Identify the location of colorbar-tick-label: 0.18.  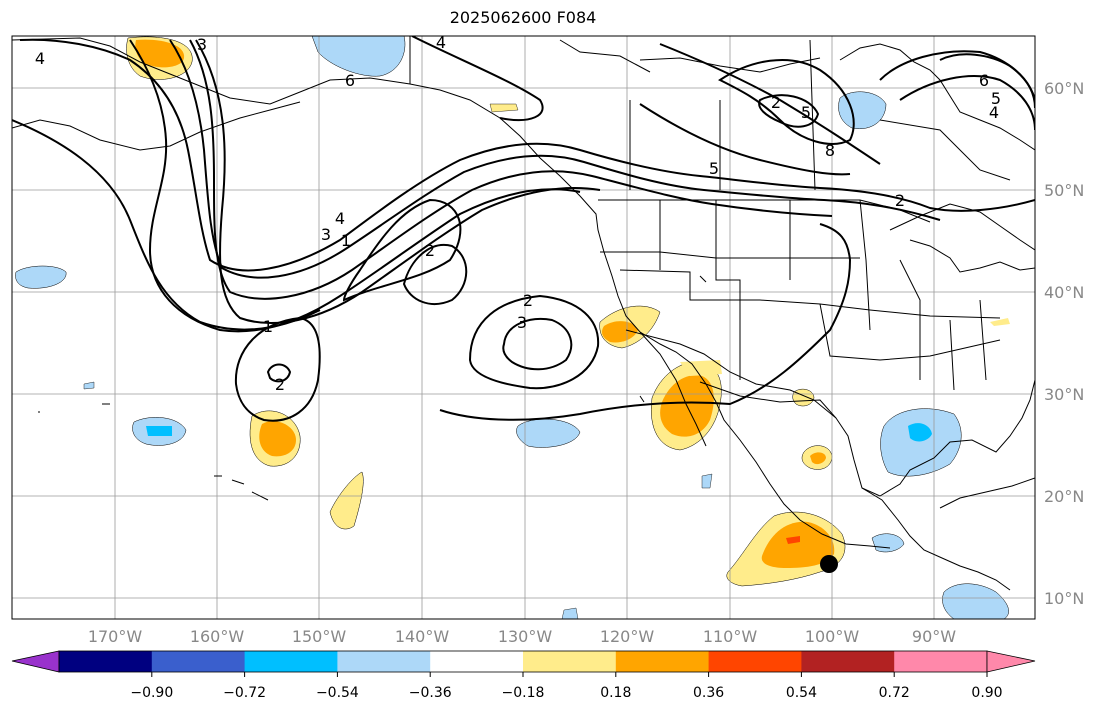
(615, 693).